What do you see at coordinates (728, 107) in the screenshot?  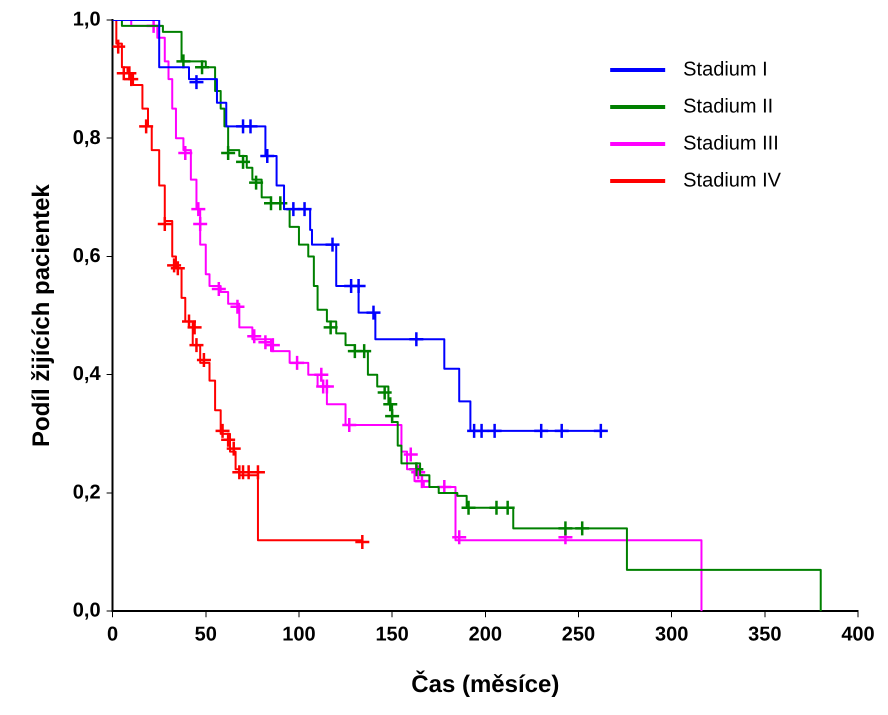 I see `legend-label: Stadium II` at bounding box center [728, 107].